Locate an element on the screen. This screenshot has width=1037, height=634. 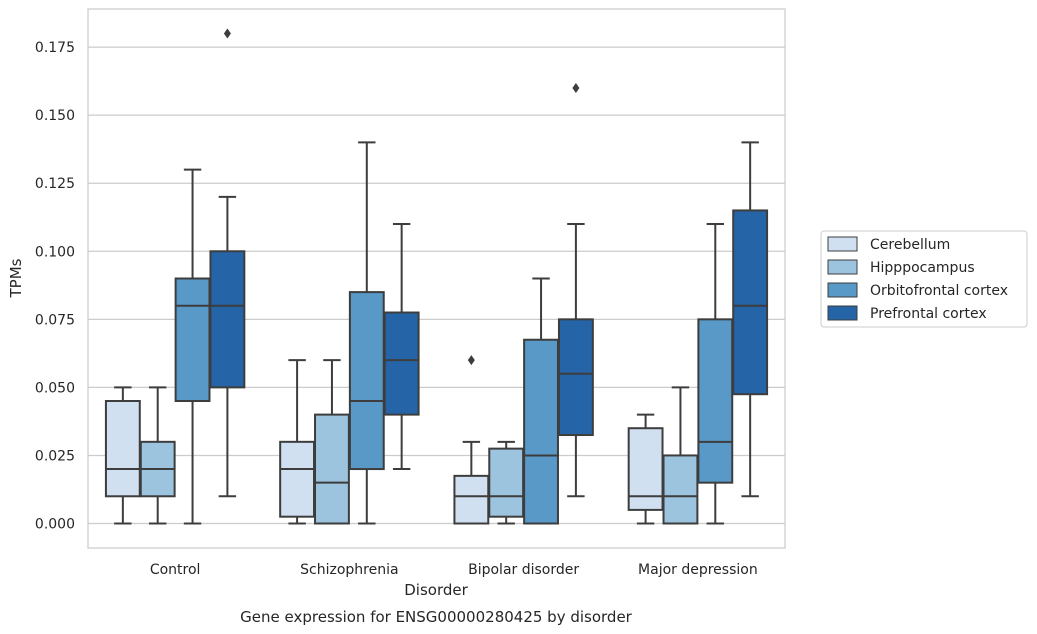
x-axis-label: Disorder is located at coordinates (436, 590).